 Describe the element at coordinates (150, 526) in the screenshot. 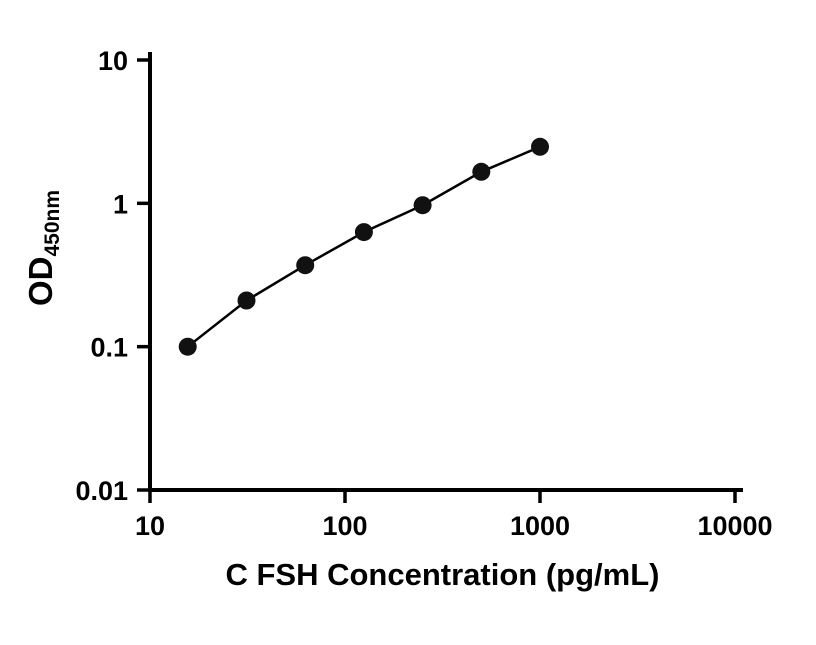

I see `x-axis-tick-label: 10` at that location.